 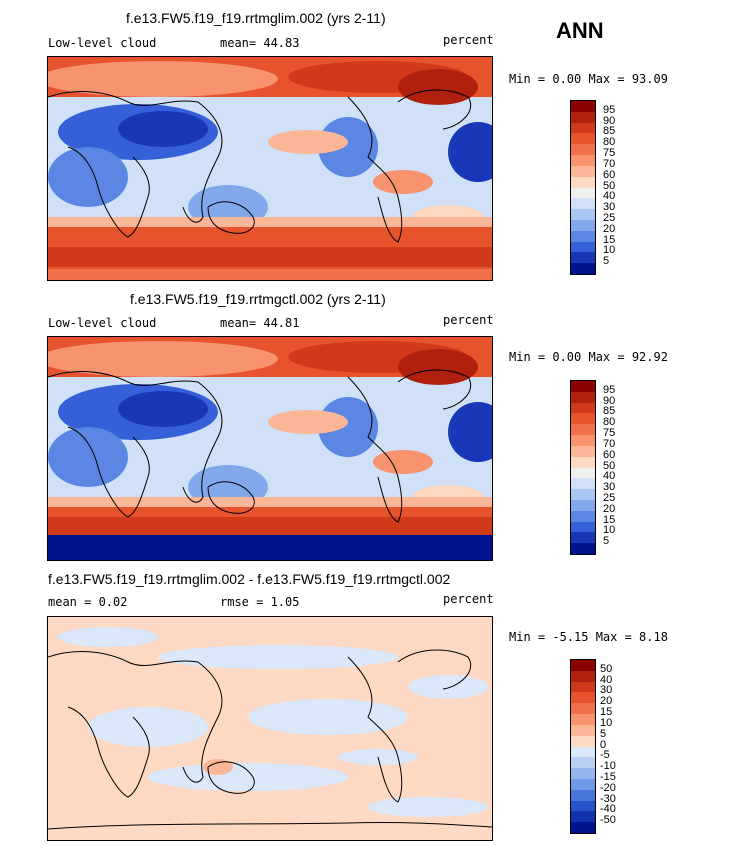 I want to click on colorbar-tick-label: -20, so click(x=608, y=787).